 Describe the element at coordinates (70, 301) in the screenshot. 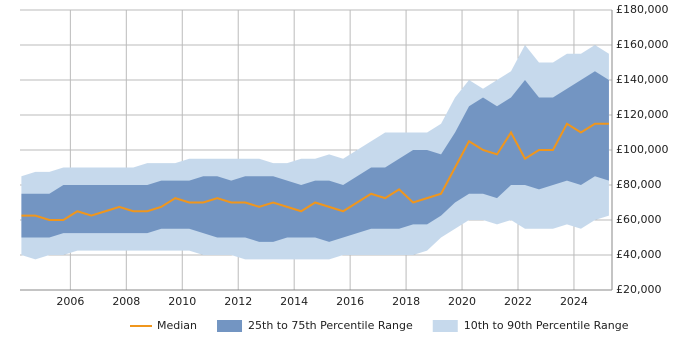

I see `x-tick-label: 2006` at that location.